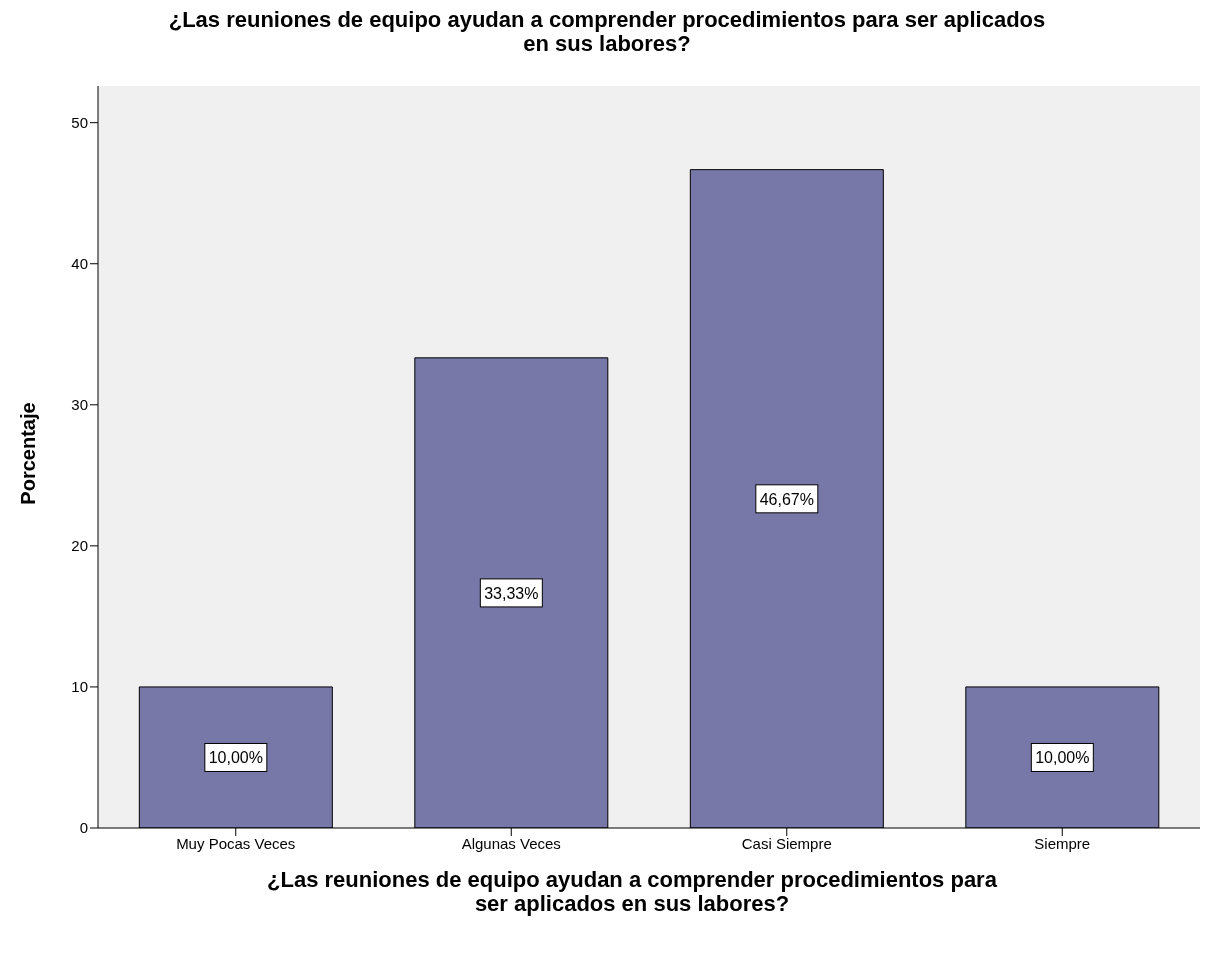  Describe the element at coordinates (236, 843) in the screenshot. I see `x-tick-label: Muy Pocas Veces` at that location.